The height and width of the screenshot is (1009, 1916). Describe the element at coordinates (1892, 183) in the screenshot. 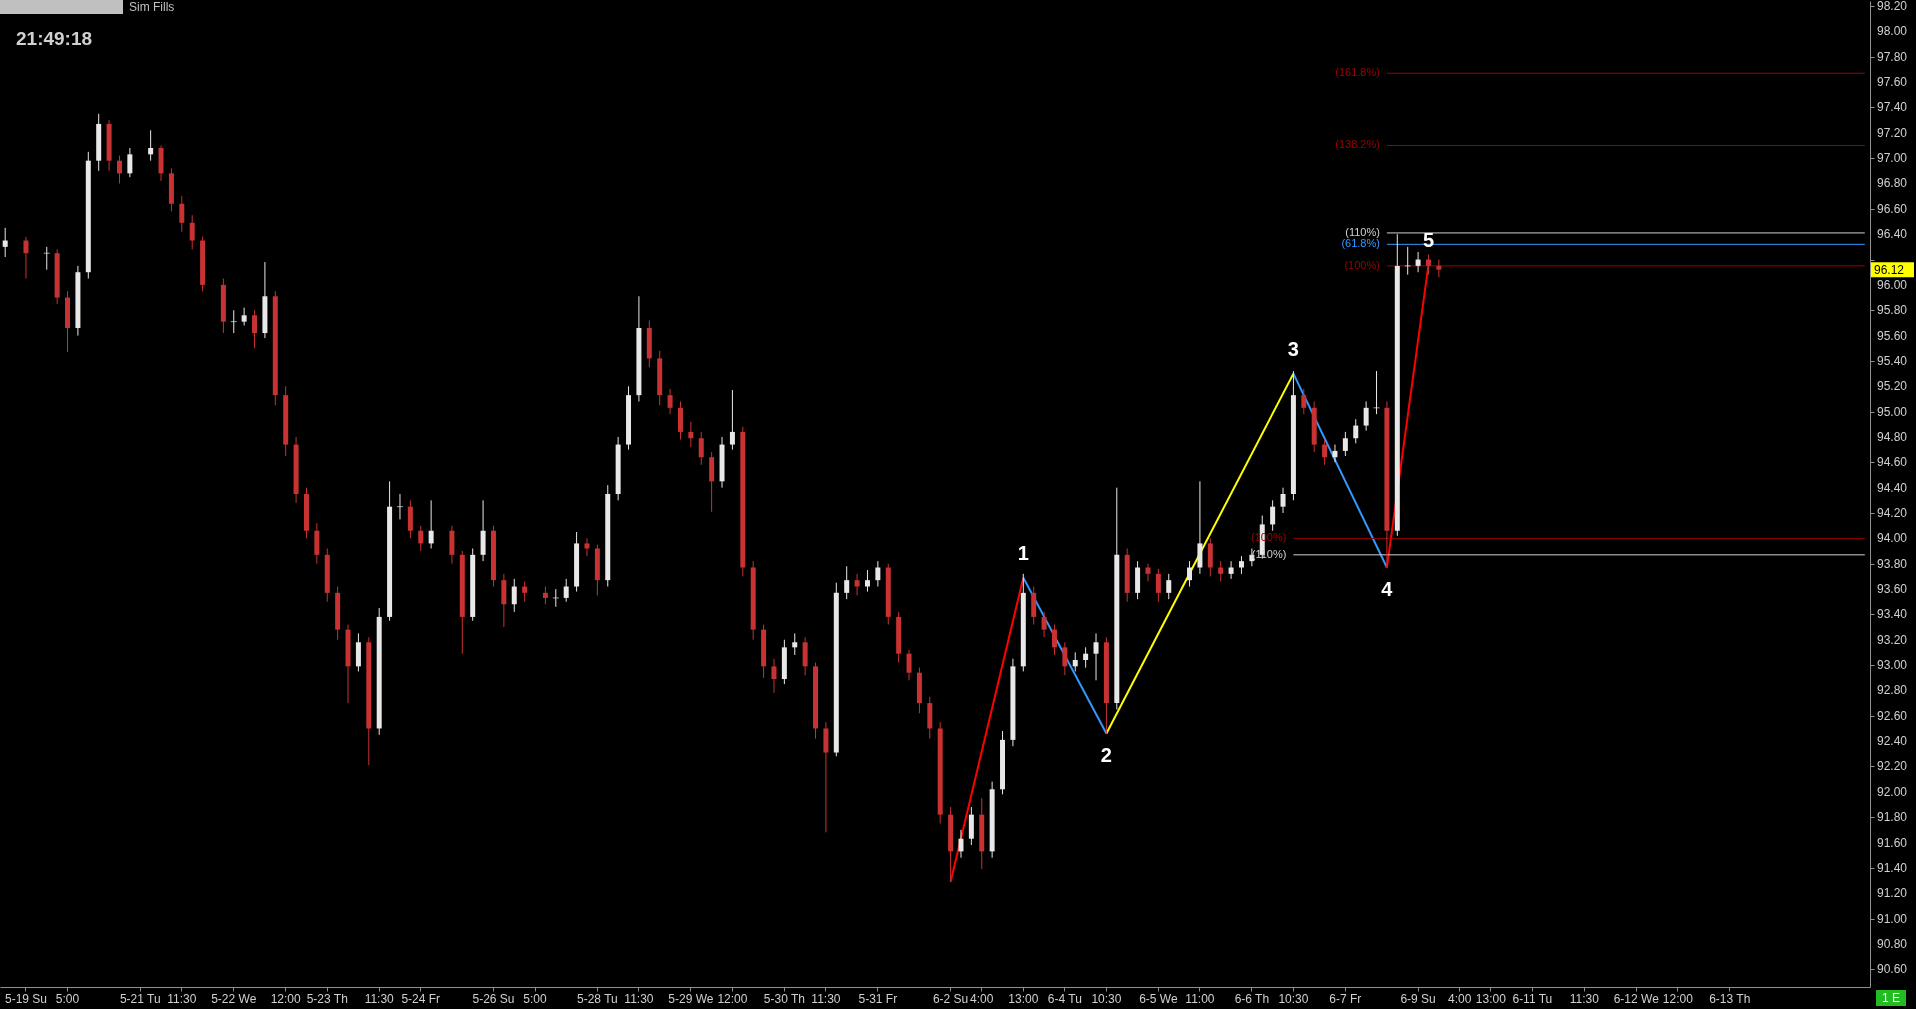

I see `y-tick-label: 96.80` at that location.